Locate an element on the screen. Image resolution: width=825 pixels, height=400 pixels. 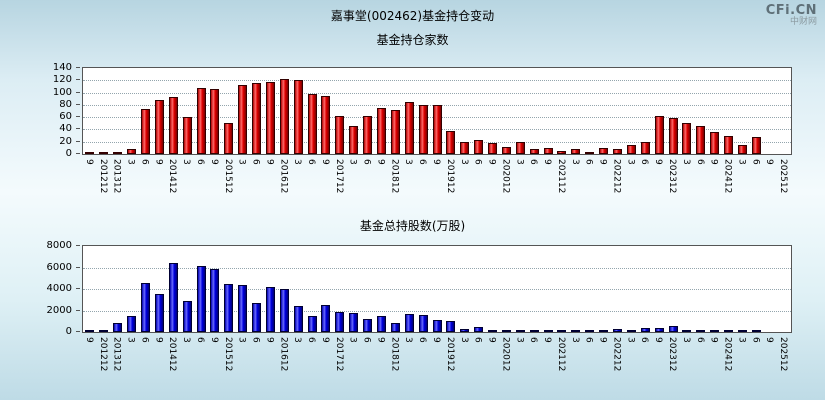
x-tick-label: 202012 is located at coordinates (505, 176).